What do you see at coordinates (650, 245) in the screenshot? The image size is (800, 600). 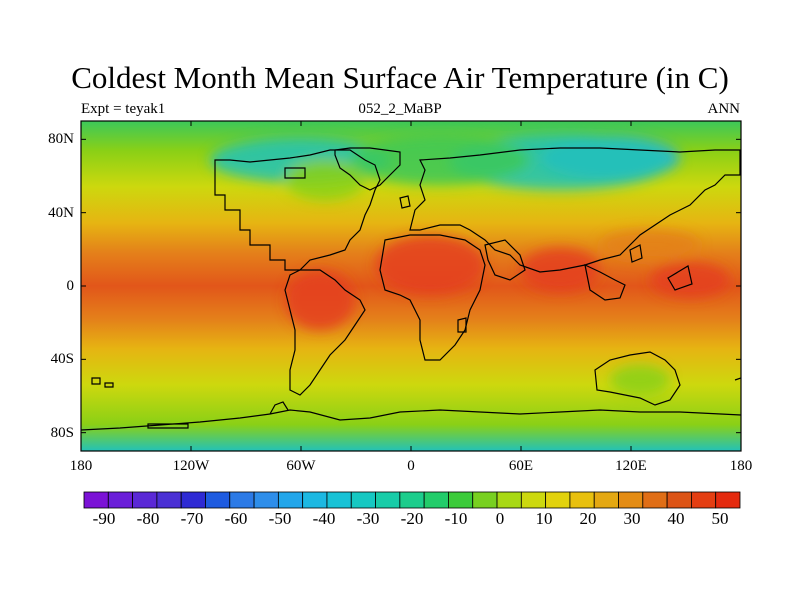 I see `anomaly-tropical` at bounding box center [650, 245].